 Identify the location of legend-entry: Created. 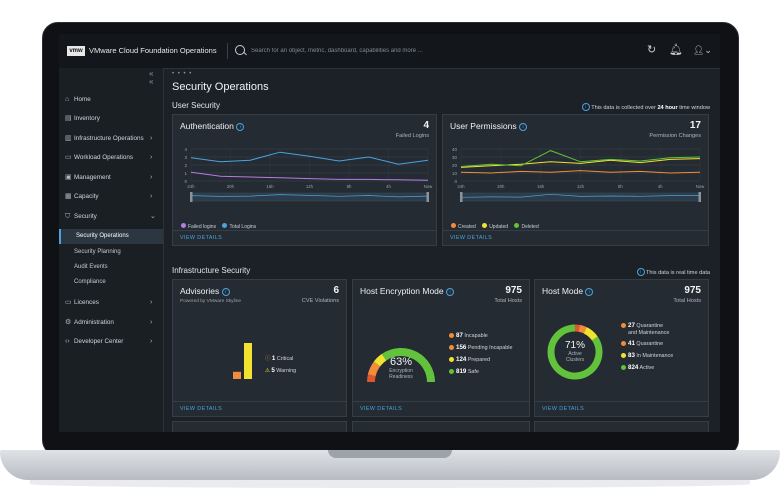
(463, 226).